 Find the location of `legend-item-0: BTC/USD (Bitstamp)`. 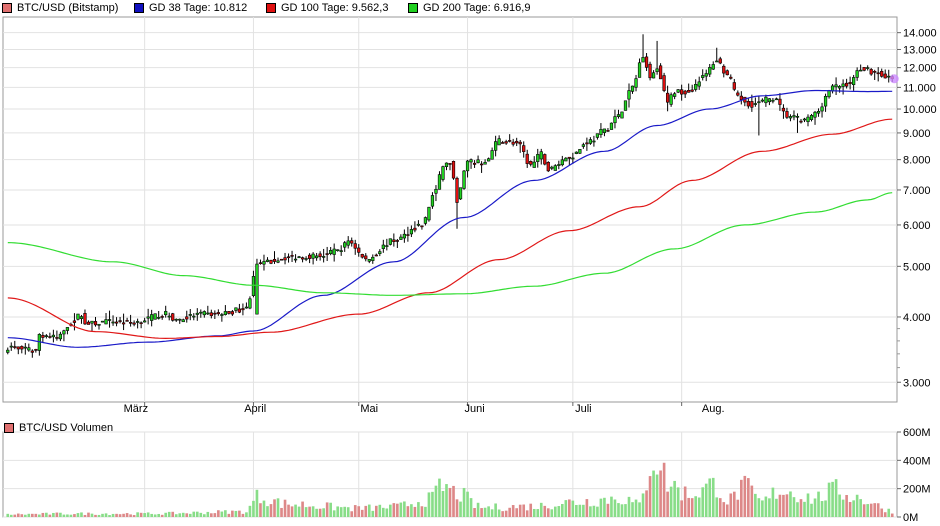

legend-item-0: BTC/USD (Bitstamp) is located at coordinates (60, 8).